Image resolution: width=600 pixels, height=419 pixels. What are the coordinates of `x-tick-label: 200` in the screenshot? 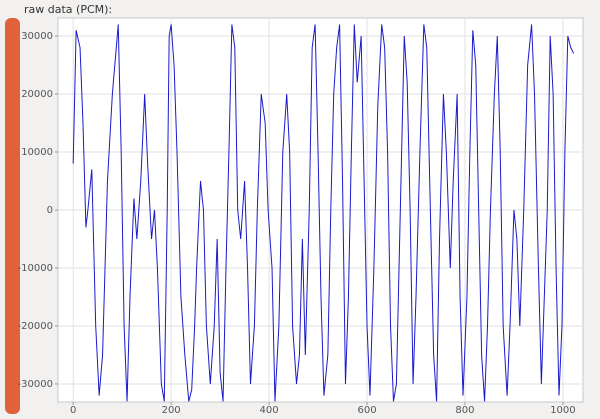 It's located at (171, 410).